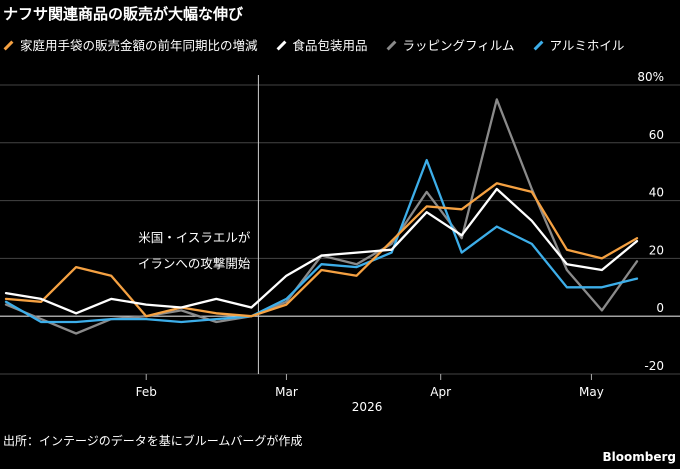  I want to click on bloomberg-logo: Bloomberg, so click(639, 457).